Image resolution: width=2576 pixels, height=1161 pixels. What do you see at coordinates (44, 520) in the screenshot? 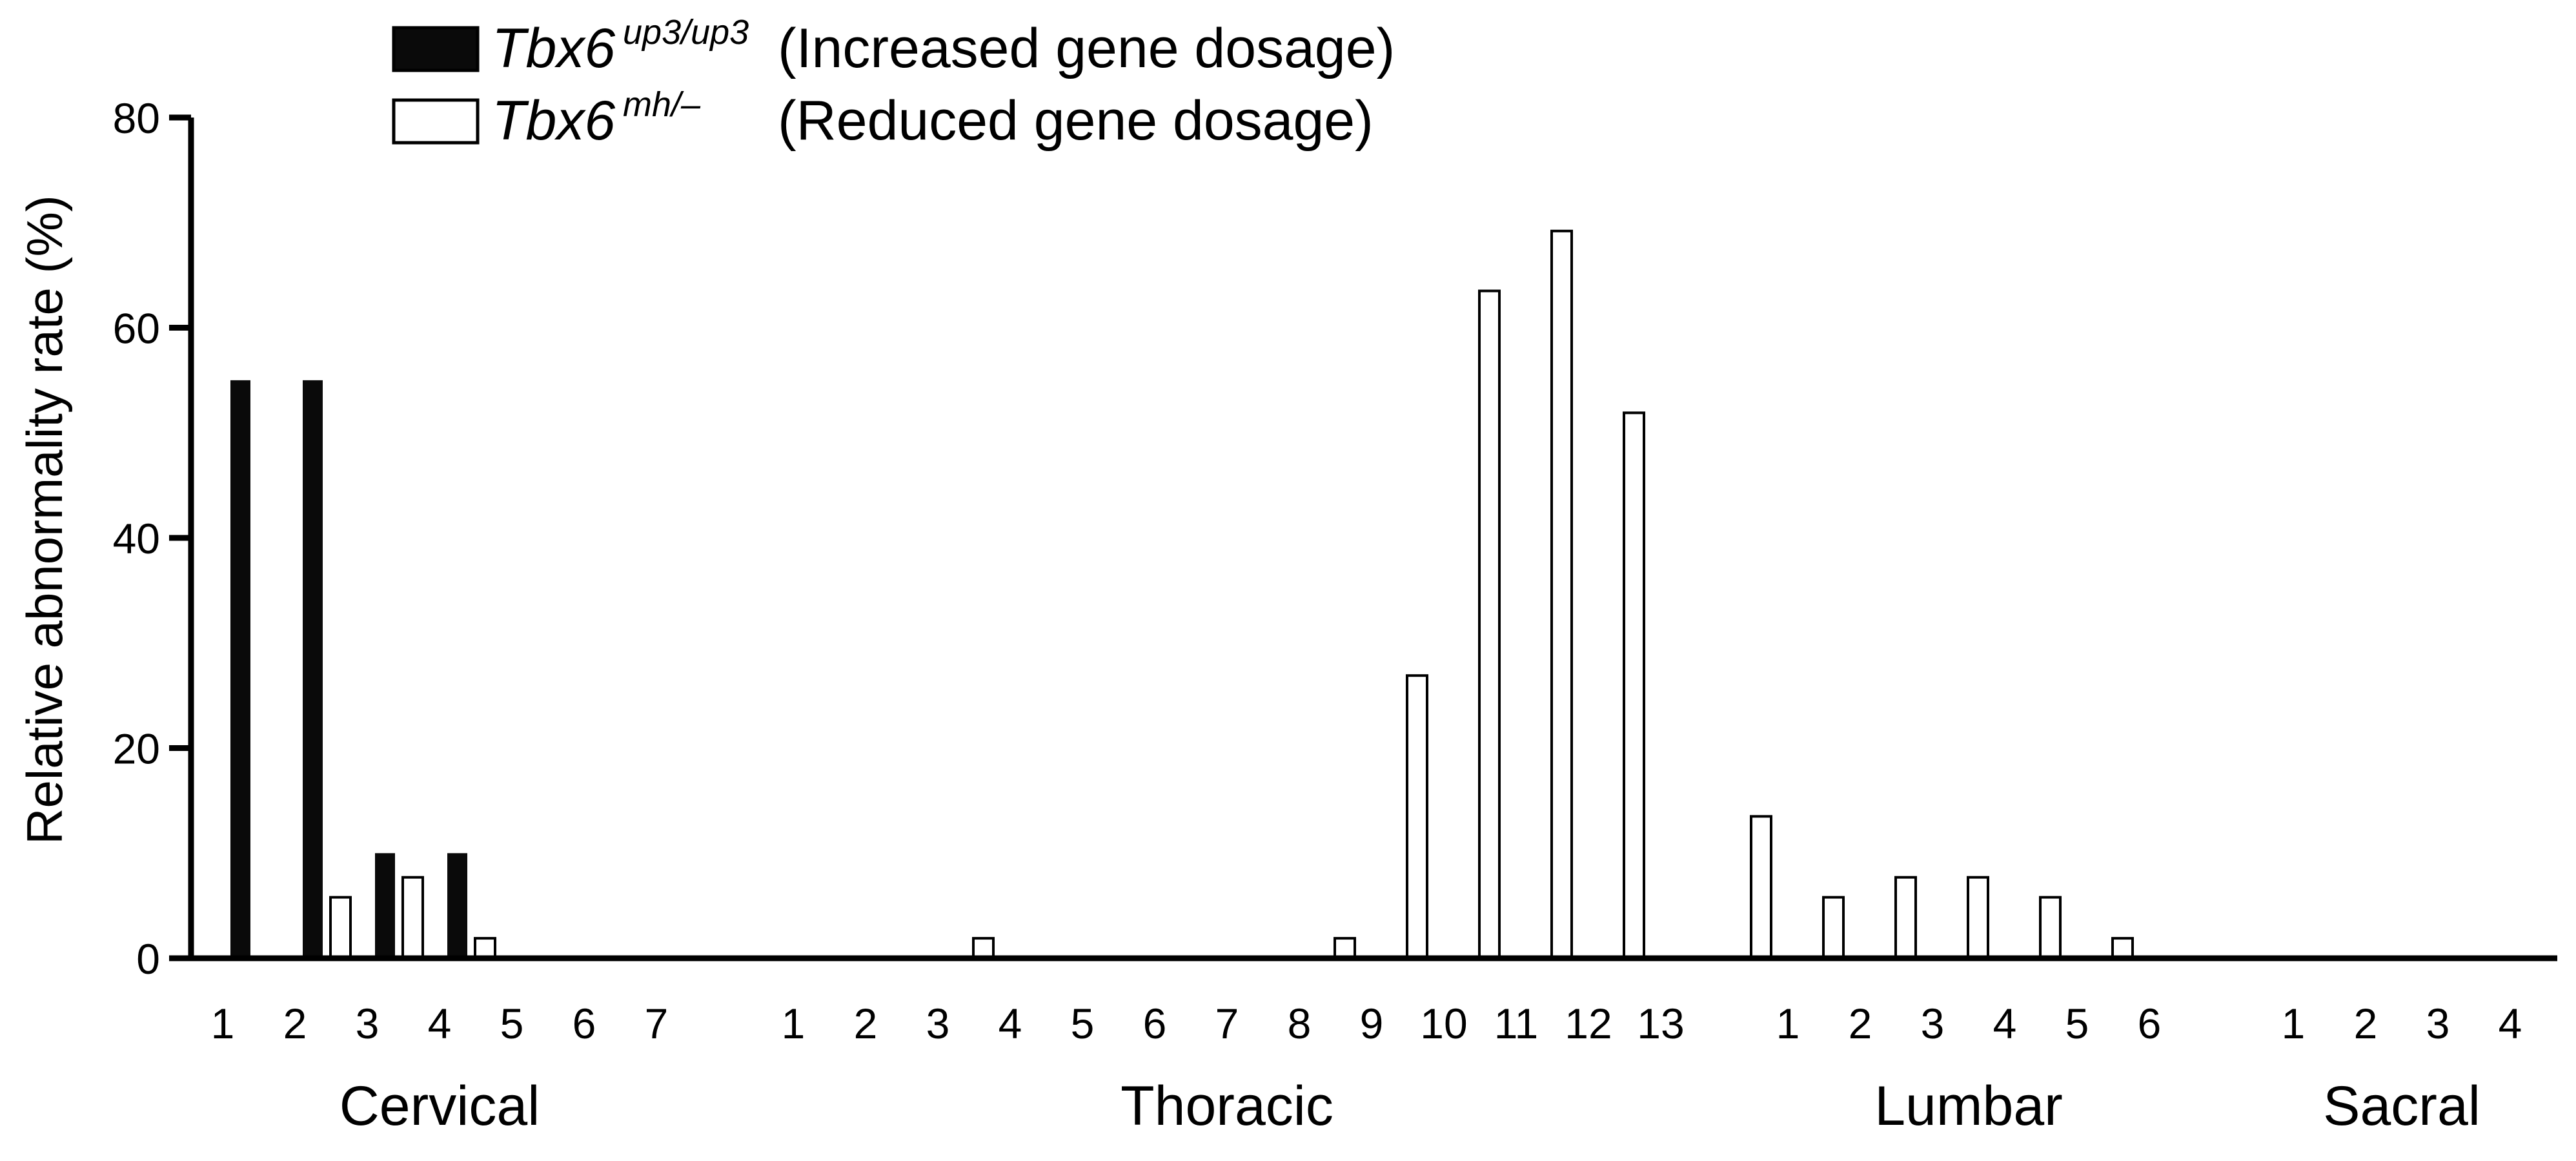
I see `y-axis-title: Relative abnormality rate (%)` at bounding box center [44, 520].